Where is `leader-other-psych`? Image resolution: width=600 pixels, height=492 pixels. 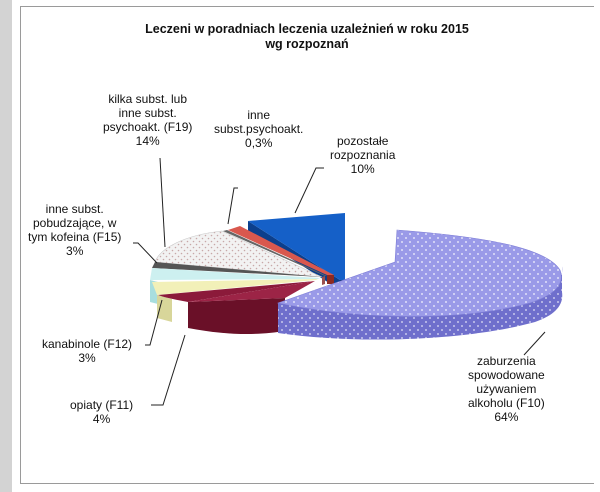
leader-other-psych is located at coordinates (232, 206).